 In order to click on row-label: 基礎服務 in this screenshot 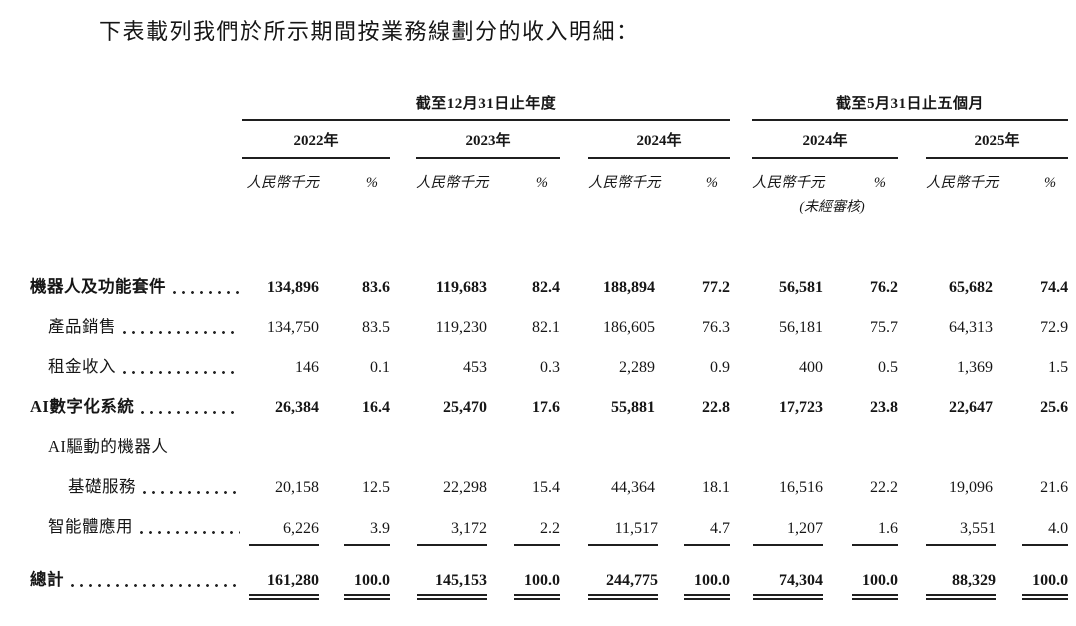, I will do `click(102, 486)`.